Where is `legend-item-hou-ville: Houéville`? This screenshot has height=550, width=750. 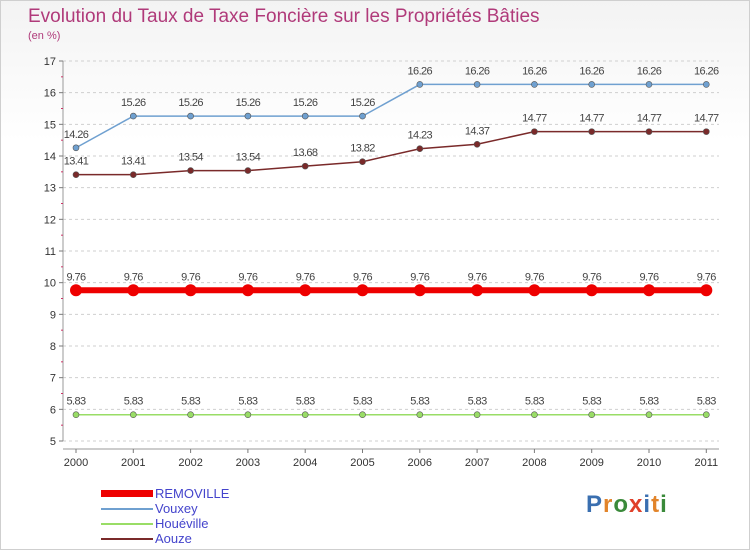
legend-item-hou-ville: Houéville is located at coordinates (165, 523).